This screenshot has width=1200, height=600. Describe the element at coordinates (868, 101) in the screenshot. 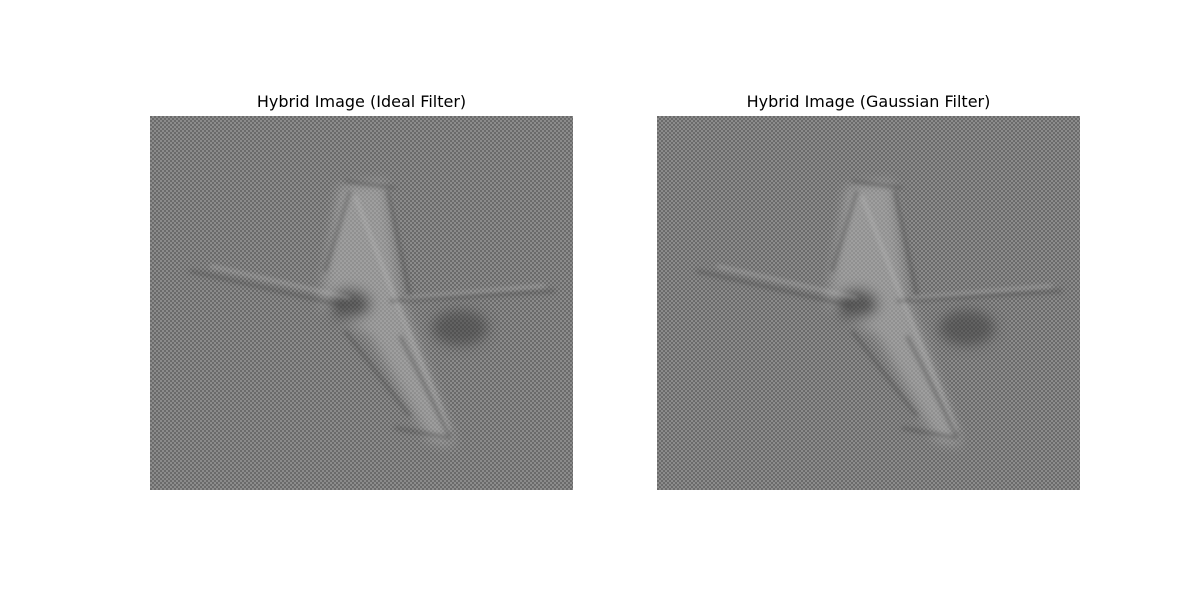

I see `panel-title-gaussian-filter: Hybrid Image (Gaussian Filter)` at that location.